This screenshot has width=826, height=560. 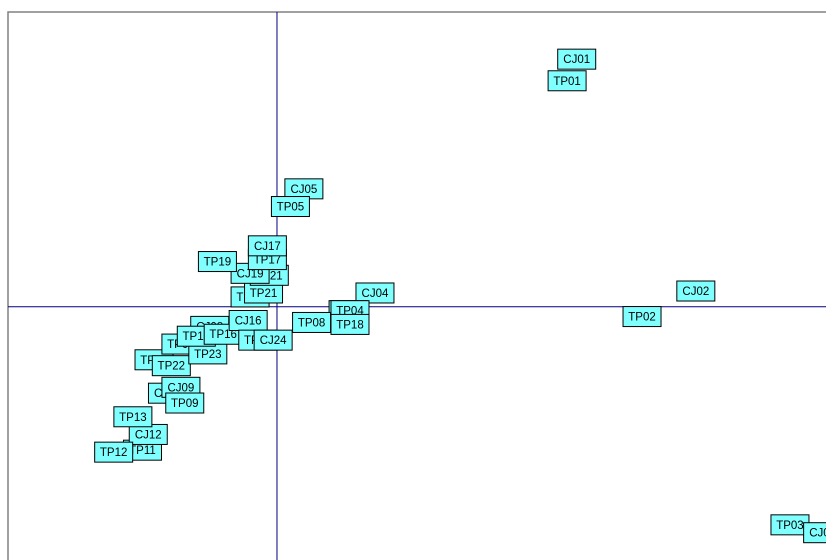 I want to click on point-label-tp05: TP05, so click(x=290, y=207).